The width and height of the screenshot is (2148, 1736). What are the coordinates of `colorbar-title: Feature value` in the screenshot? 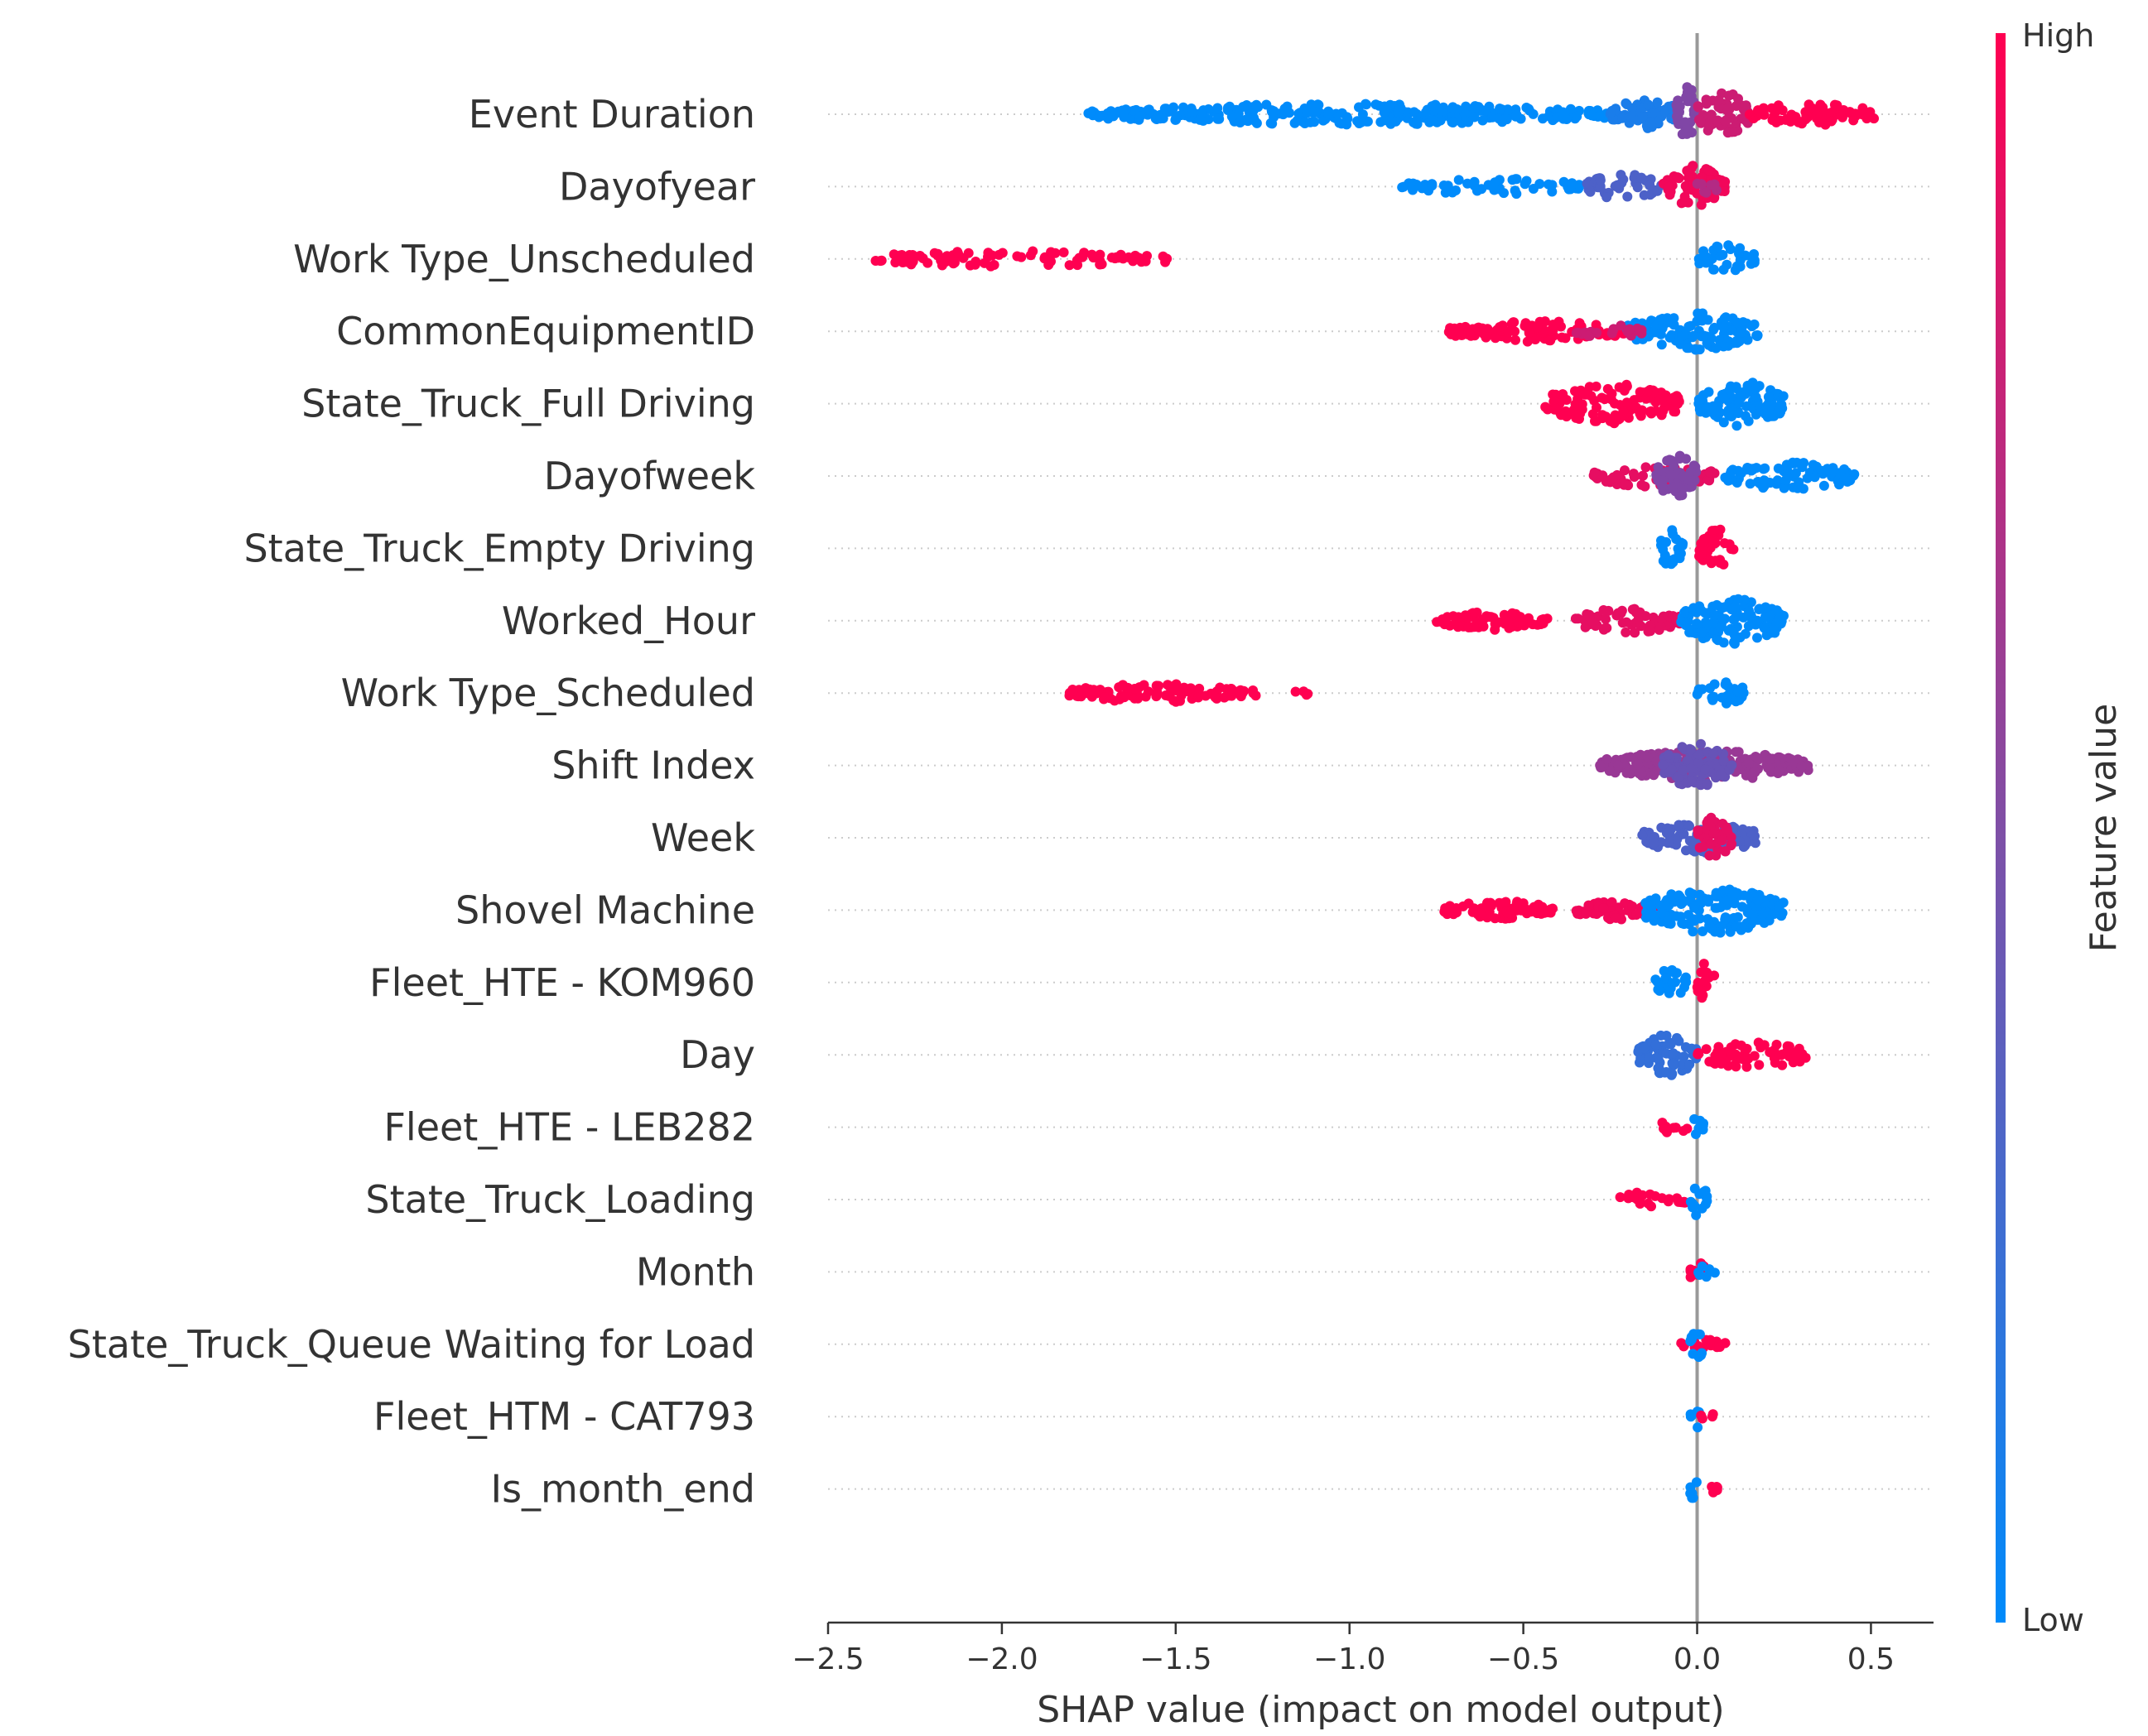 It's located at (2104, 828).